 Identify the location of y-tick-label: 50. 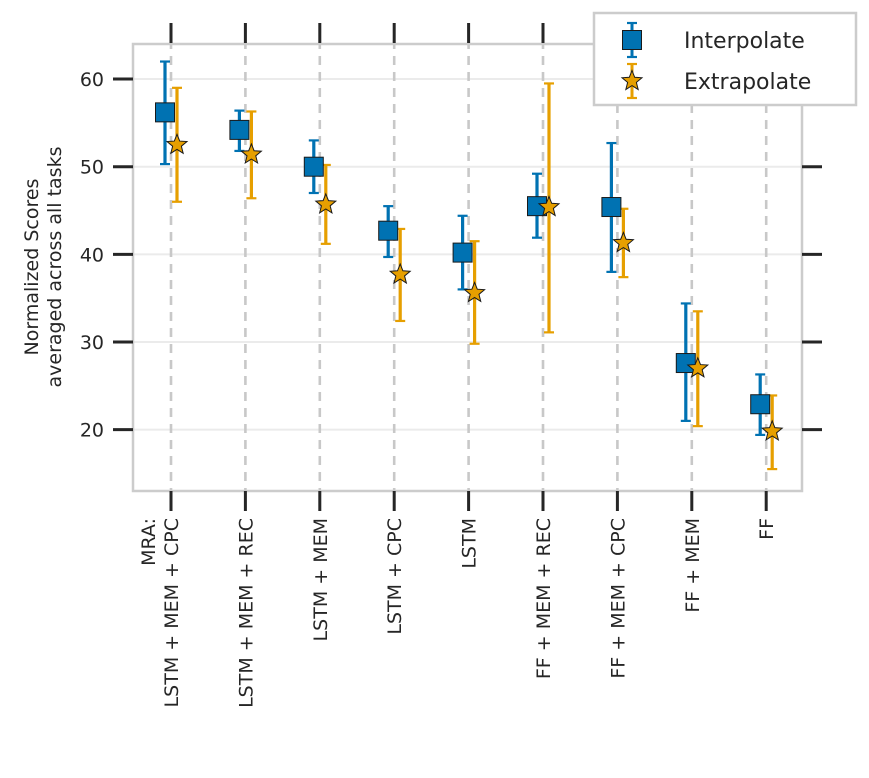
(92, 168).